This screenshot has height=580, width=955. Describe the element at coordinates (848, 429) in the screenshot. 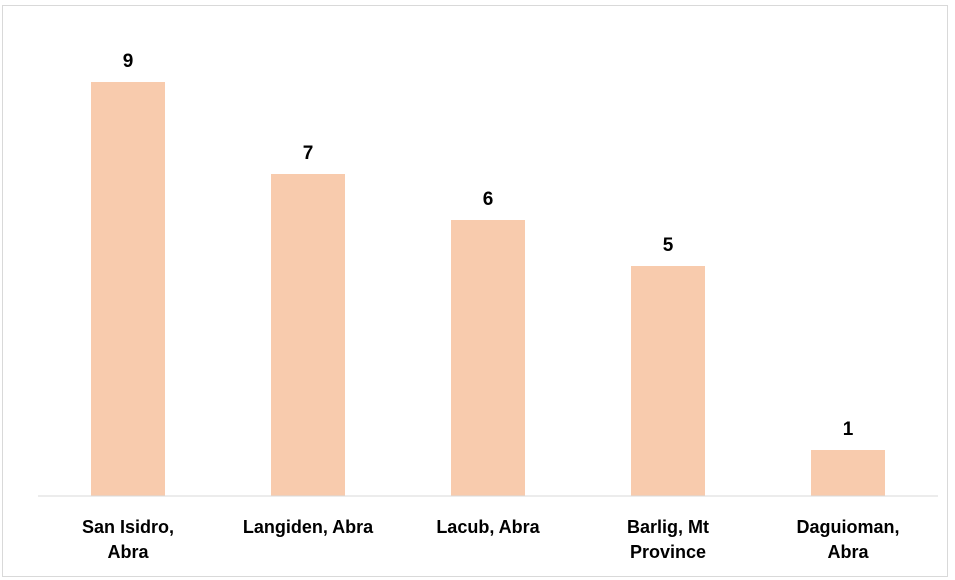

I see `value-label-5: 1` at that location.